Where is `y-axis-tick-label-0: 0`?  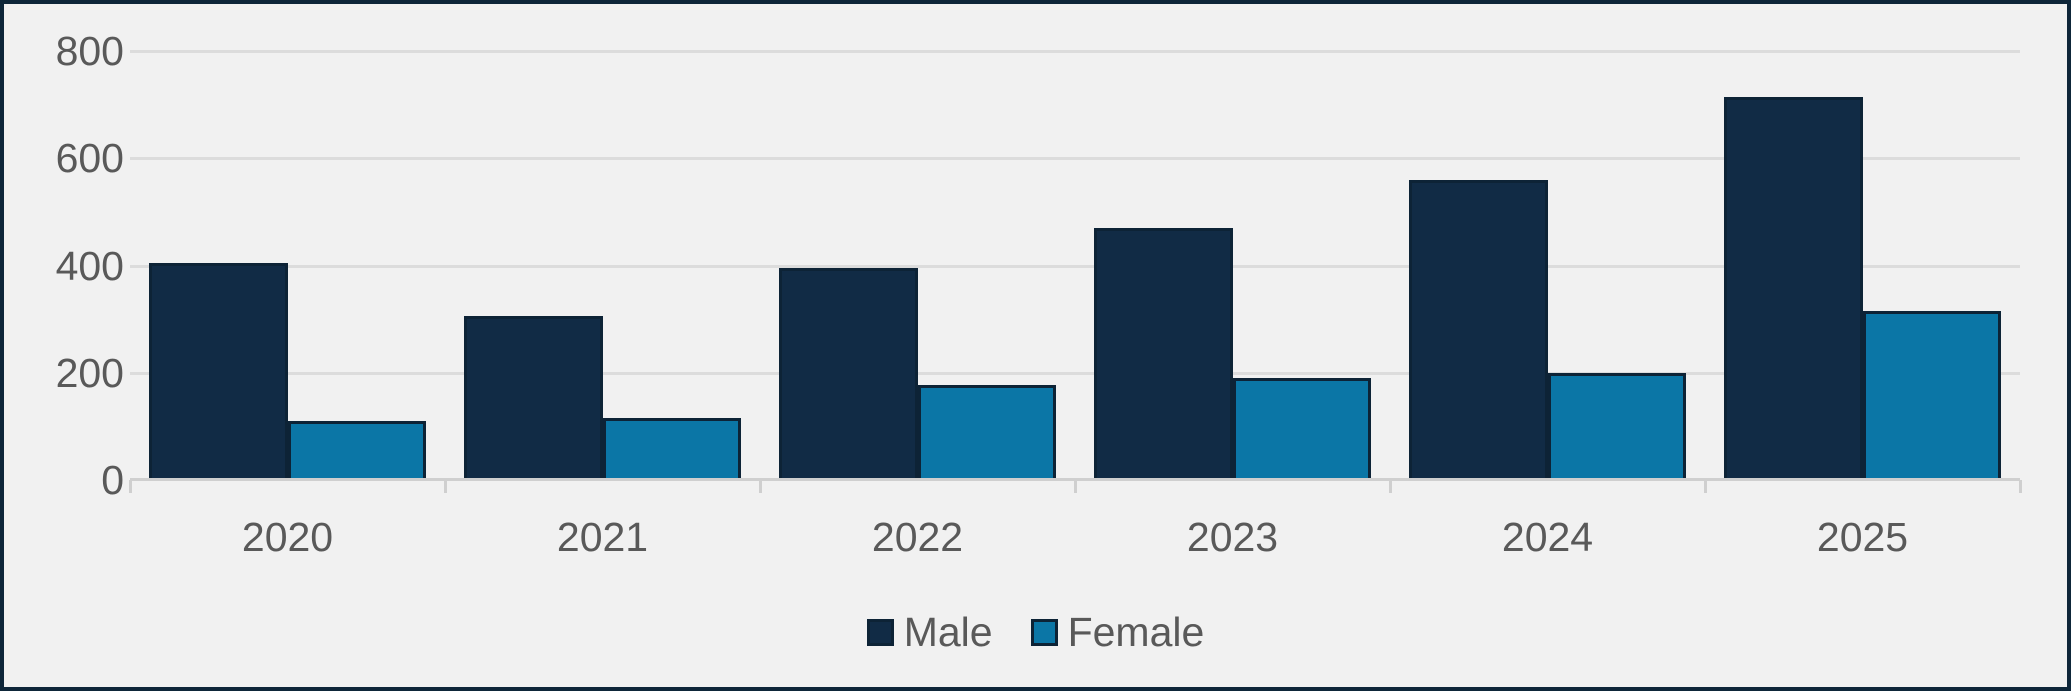 y-axis-tick-label-0: 0 is located at coordinates (112, 480).